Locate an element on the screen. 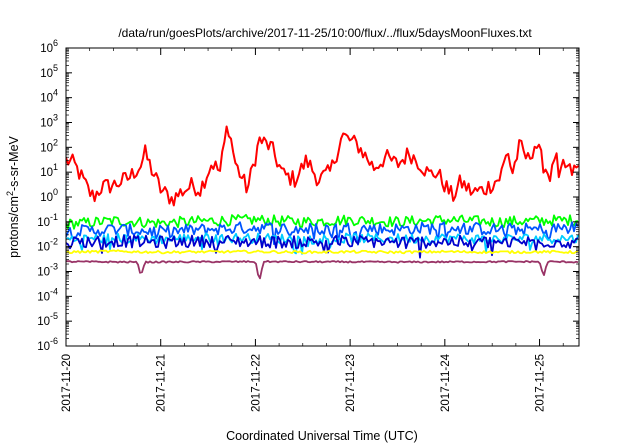 The image size is (640, 448). y-tick-label: 10⁻¹ is located at coordinates (47, 220).